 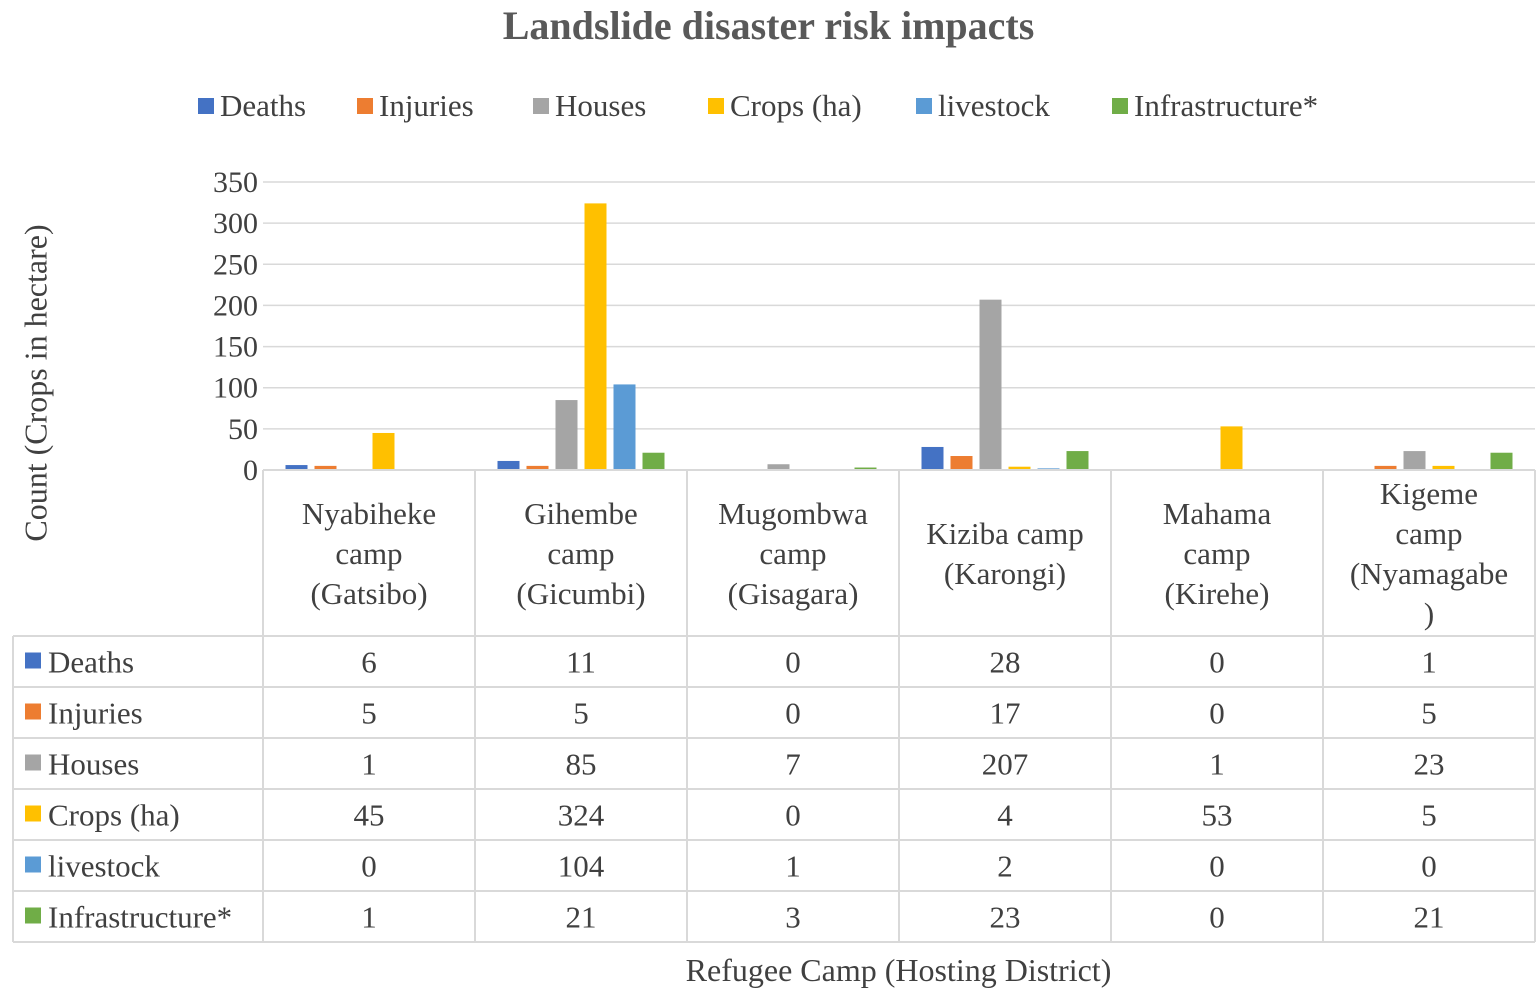 I want to click on y-tick-label: 200, so click(x=235, y=305).